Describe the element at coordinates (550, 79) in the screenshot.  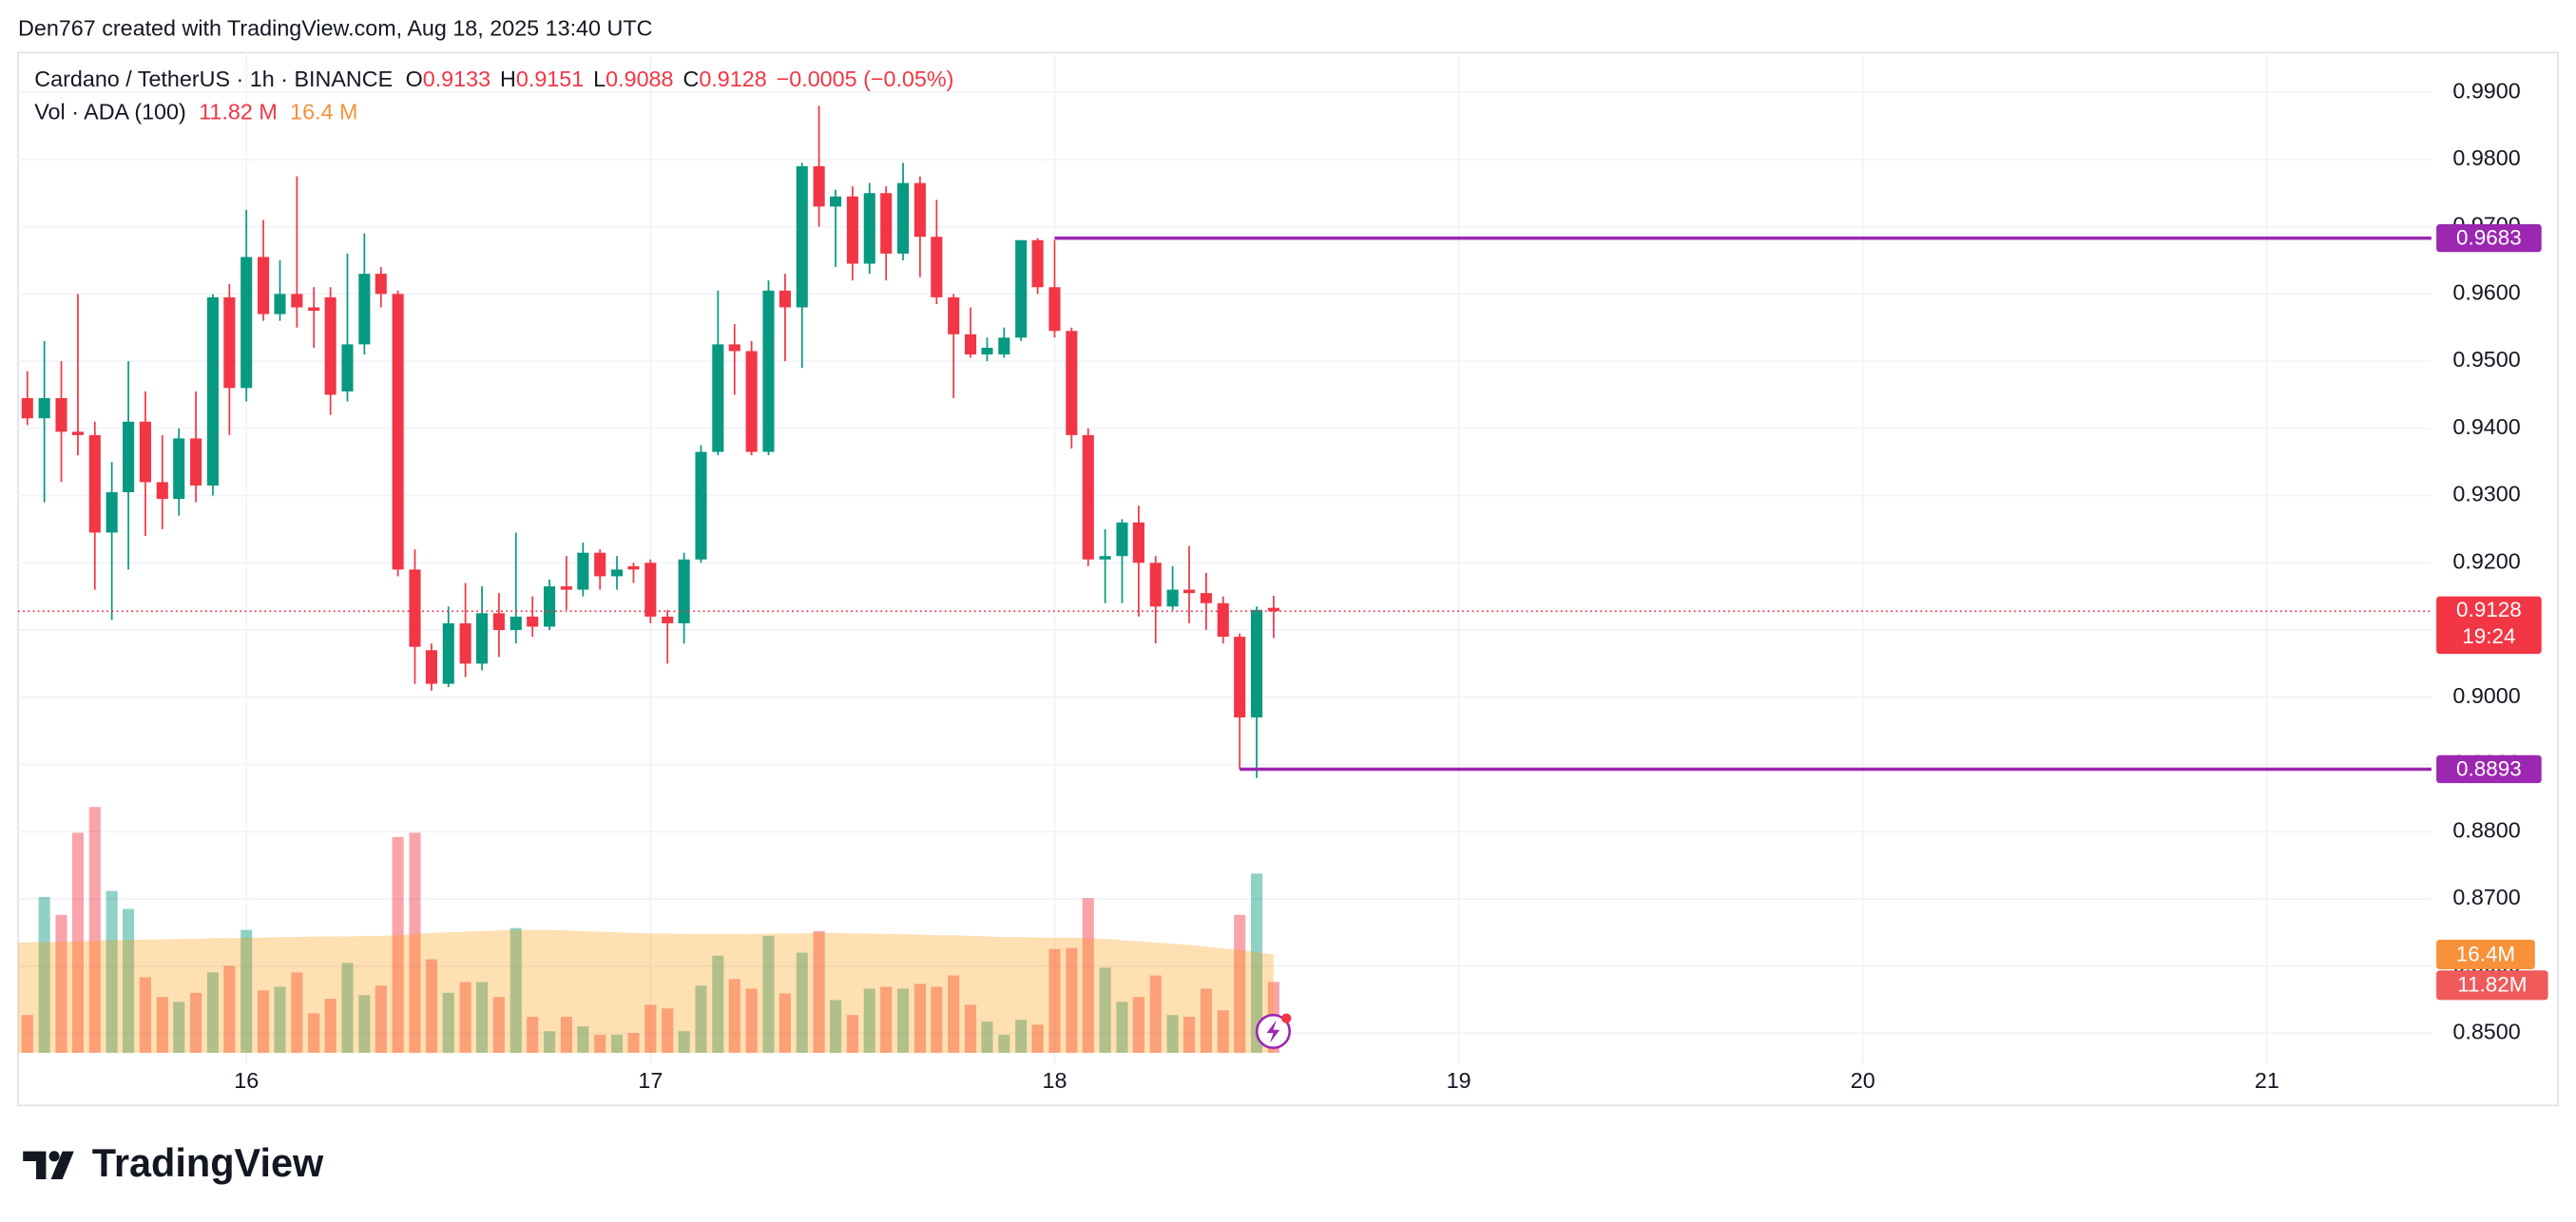
I see `ohlc-value: 0.9151` at that location.